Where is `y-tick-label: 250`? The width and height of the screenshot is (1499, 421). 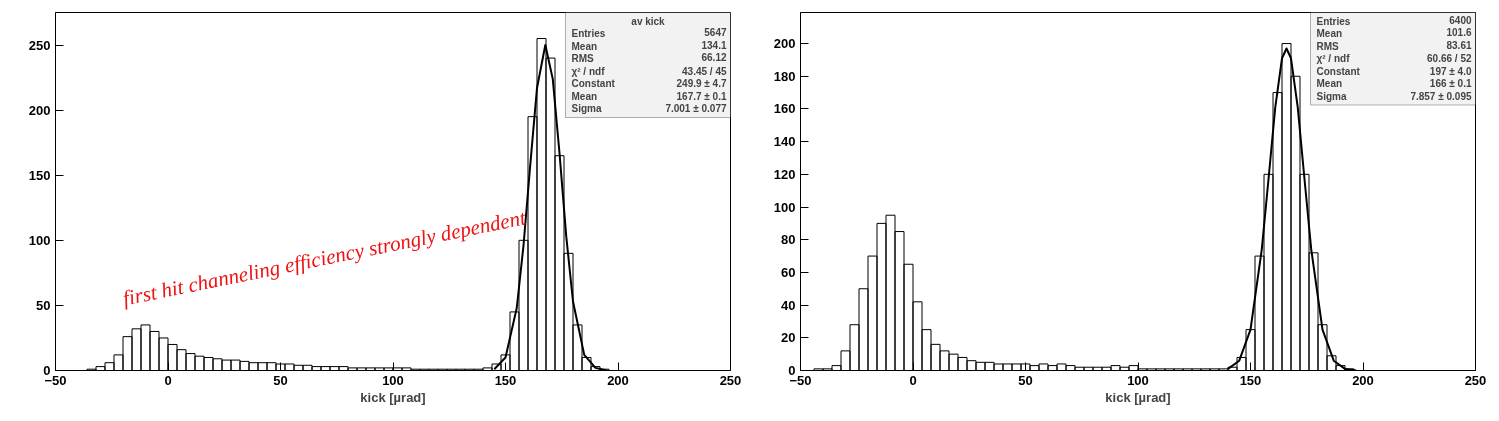 y-tick-label: 250 is located at coordinates (39, 45).